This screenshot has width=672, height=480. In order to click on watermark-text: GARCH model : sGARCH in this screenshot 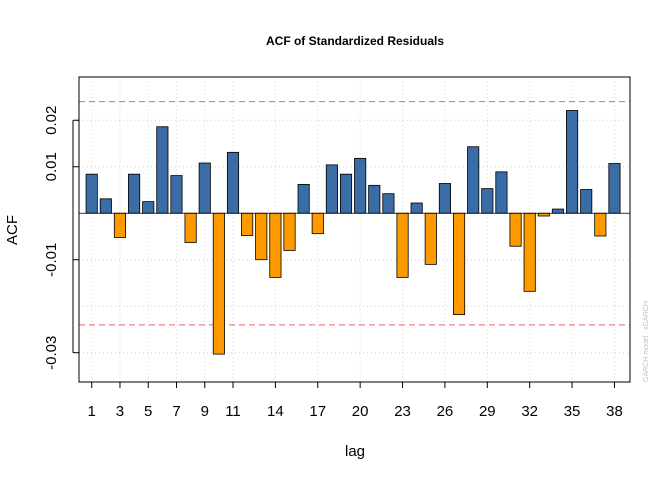, I will do `click(646, 341)`.